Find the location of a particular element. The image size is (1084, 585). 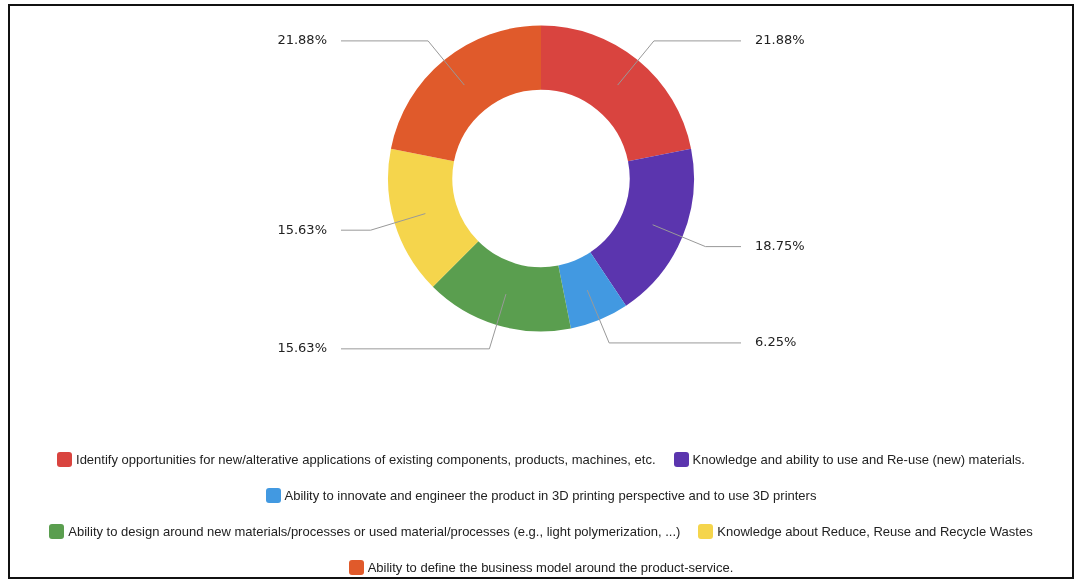

legend-label: Ability to design around new materials/processes or used material/processes (e.g., light polymerization, ...) is located at coordinates (374, 531).